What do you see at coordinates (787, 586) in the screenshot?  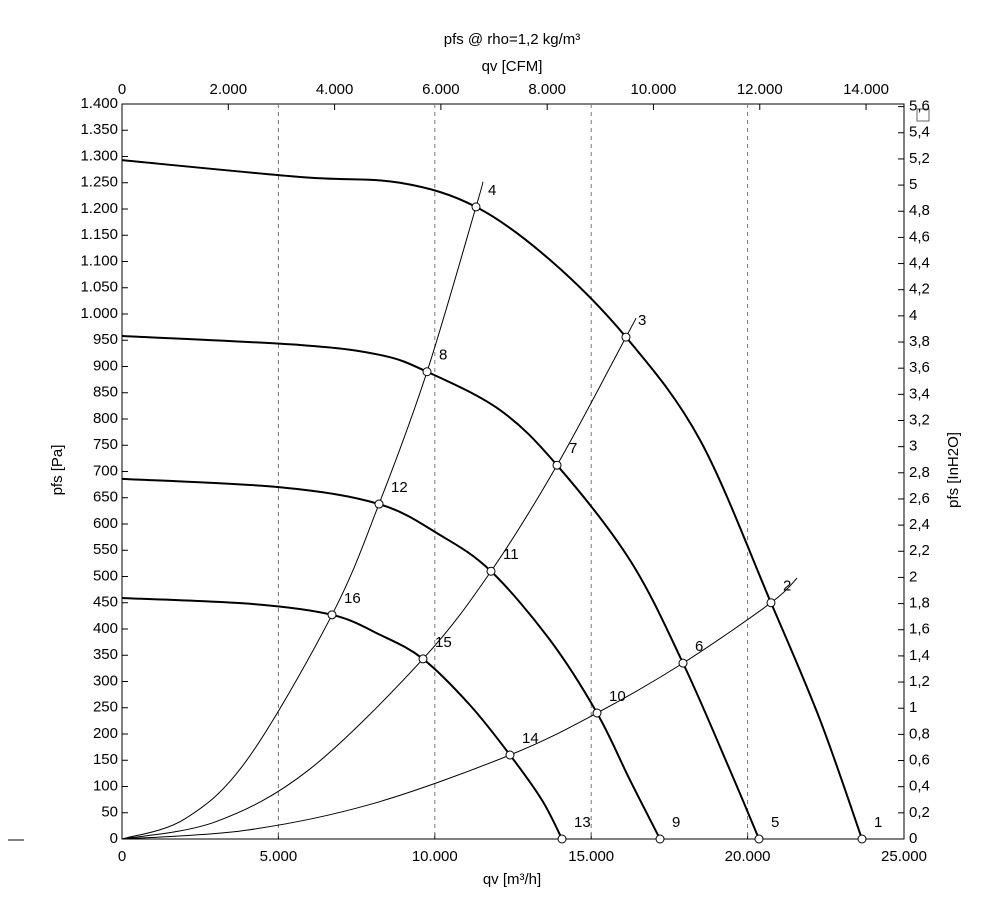 I see `point-label: 2` at bounding box center [787, 586].